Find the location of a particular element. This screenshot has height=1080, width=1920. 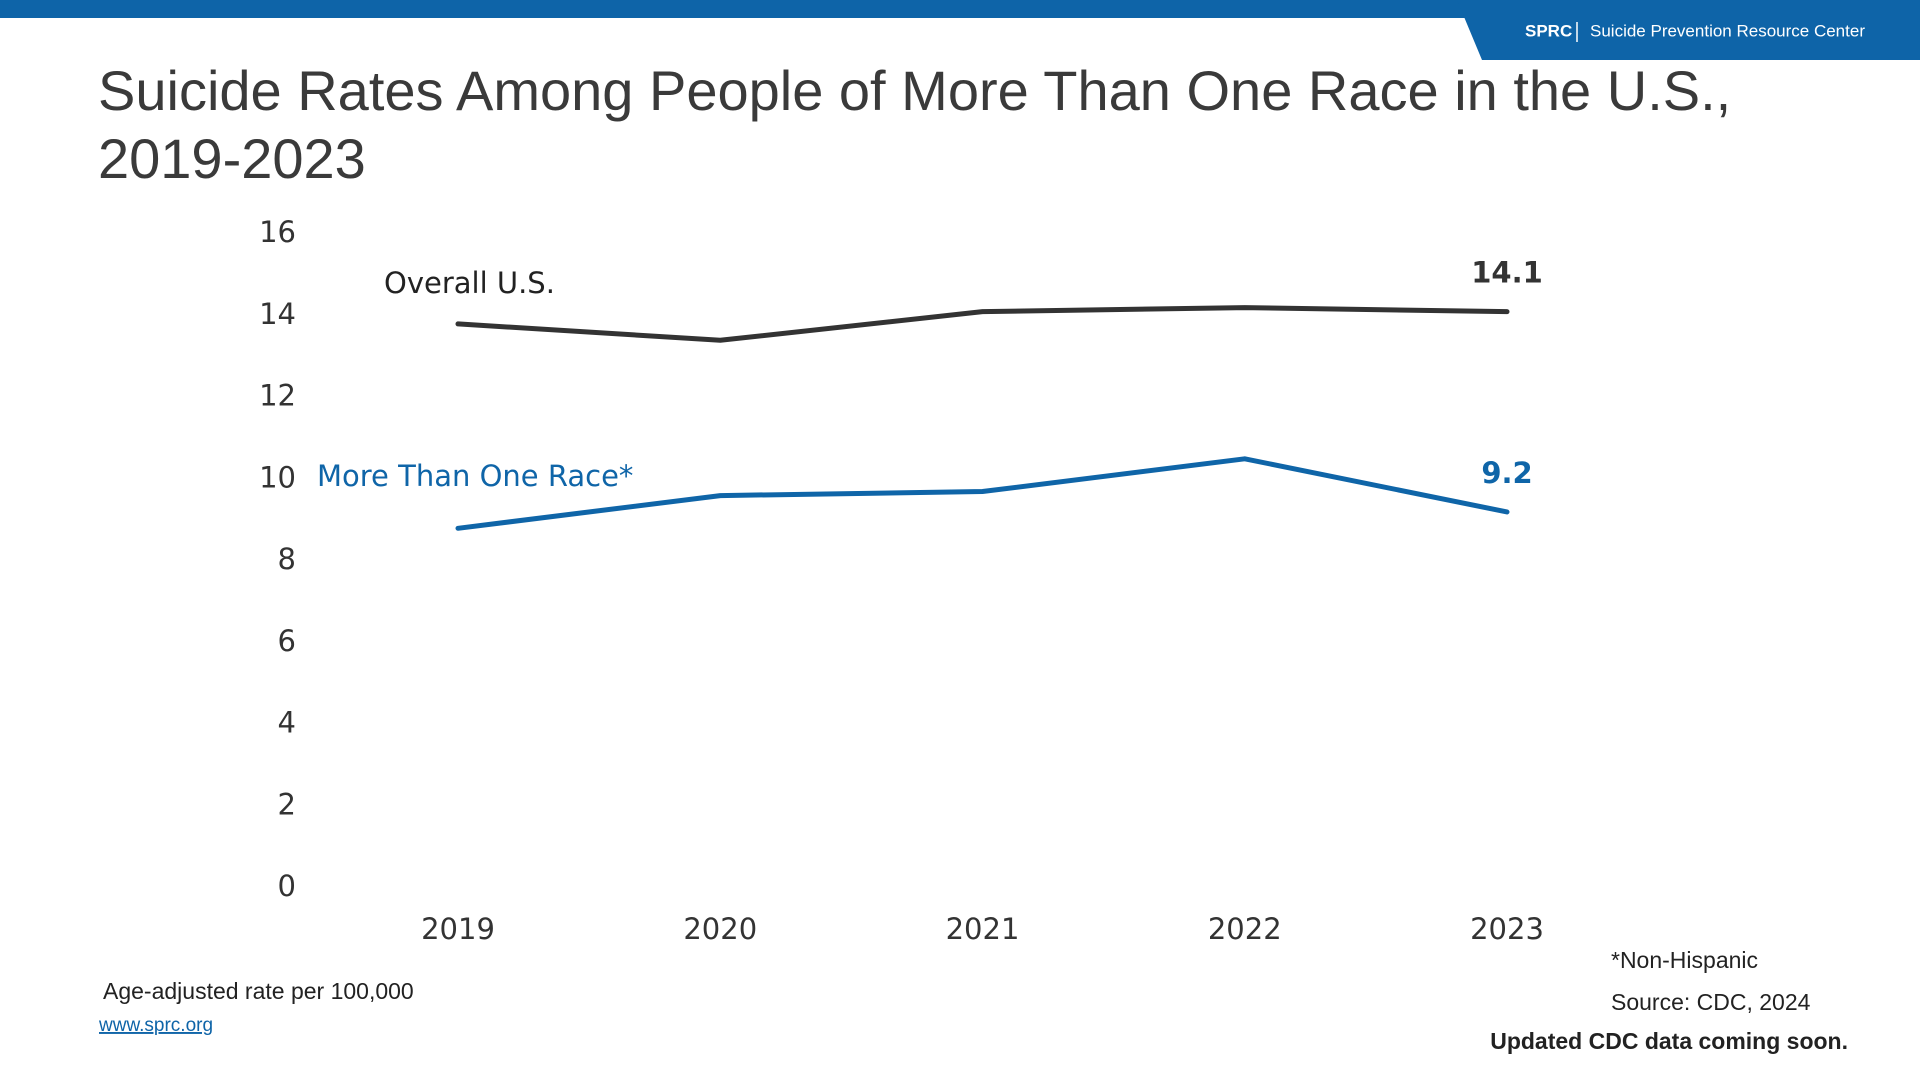

y-tick-label: 0 is located at coordinates (287, 886).